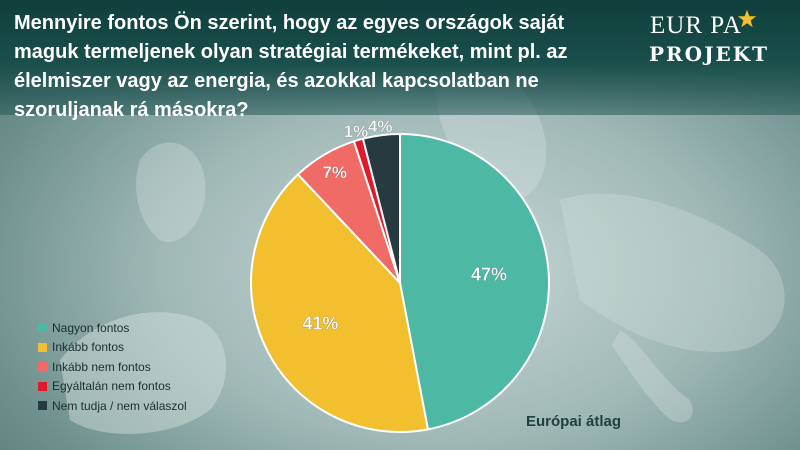 The height and width of the screenshot is (450, 800). I want to click on map-land-italy, so click(652, 376).